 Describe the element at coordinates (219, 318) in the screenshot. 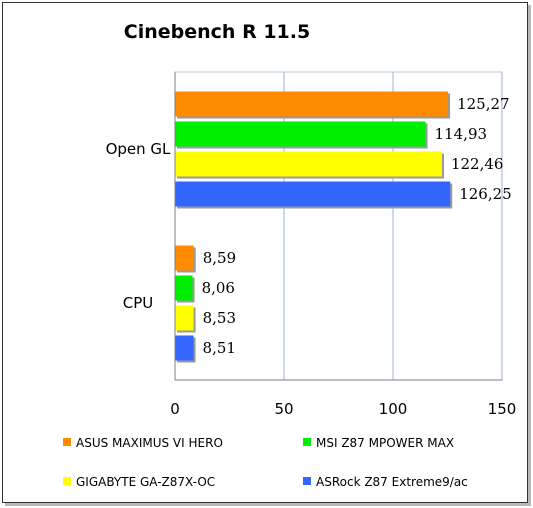

I see `data-label: 8,53` at that location.